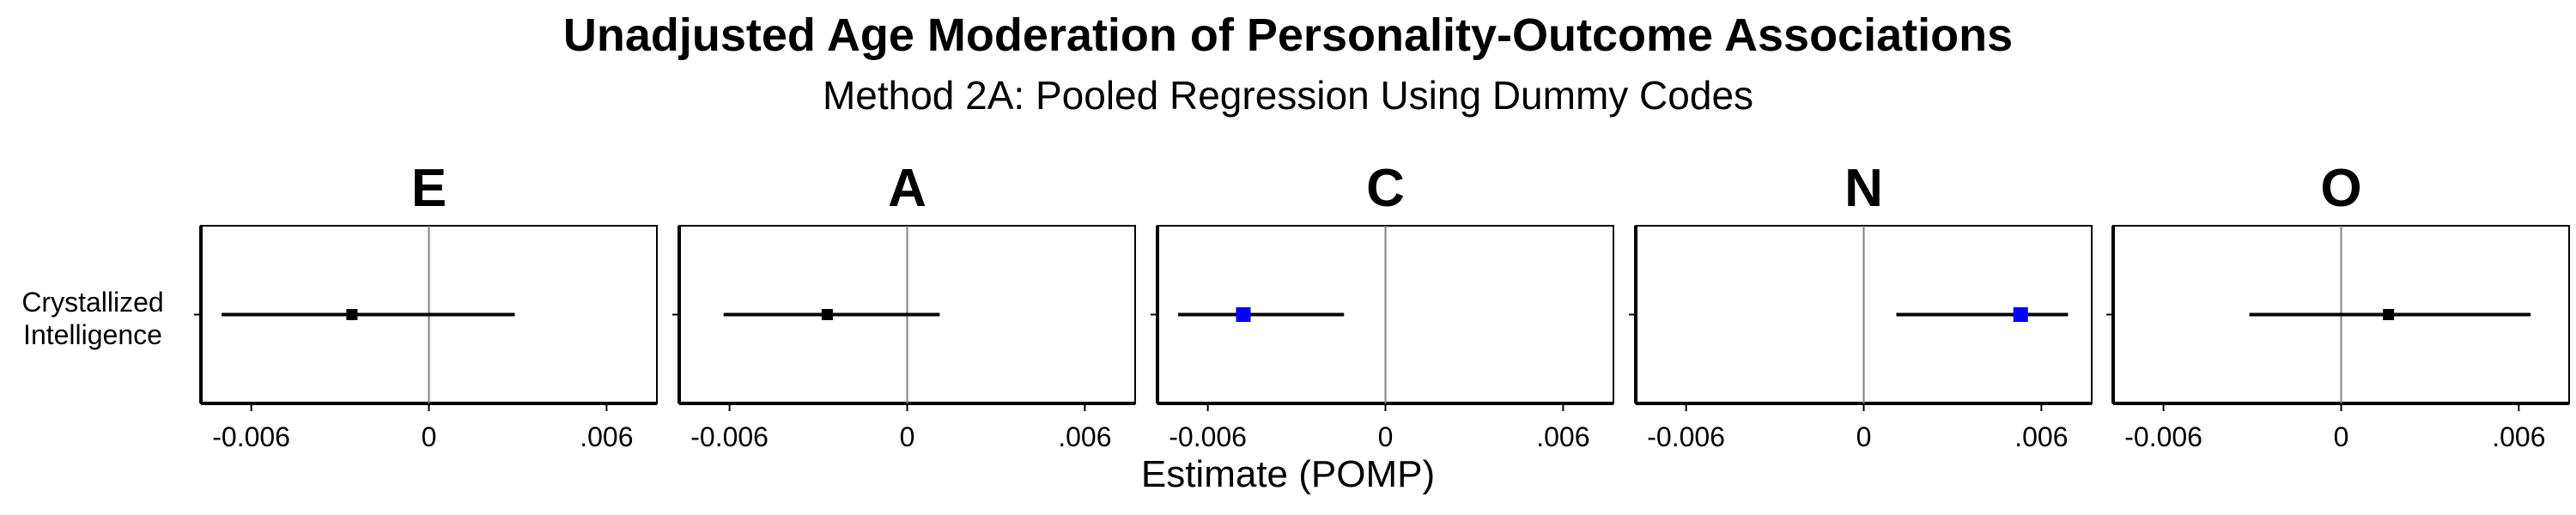  I want to click on x-tick-label-a-2: .006, so click(1085, 436).